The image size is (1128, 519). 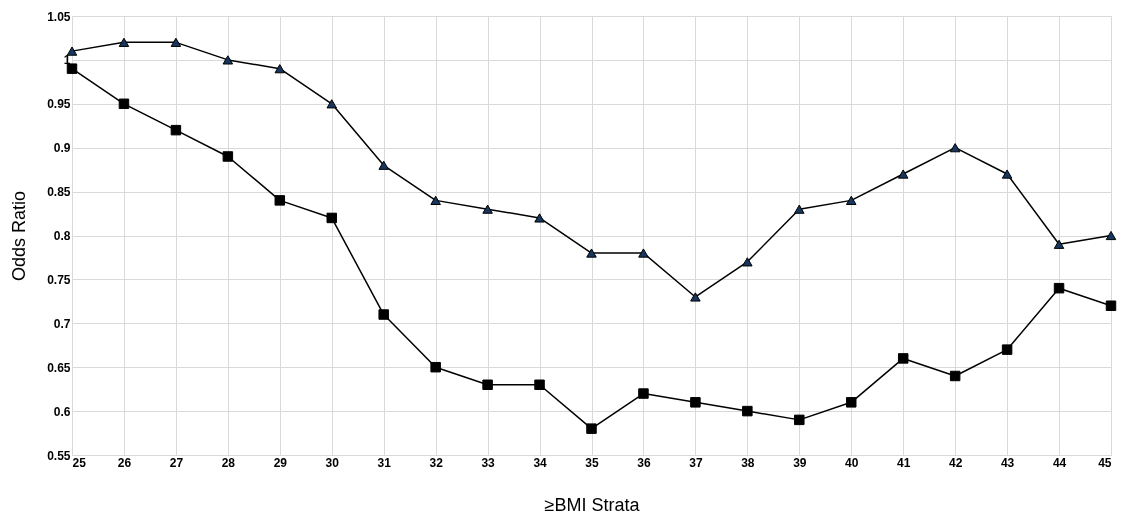 I want to click on y-axis-title: Odds Ratio, so click(x=19, y=236).